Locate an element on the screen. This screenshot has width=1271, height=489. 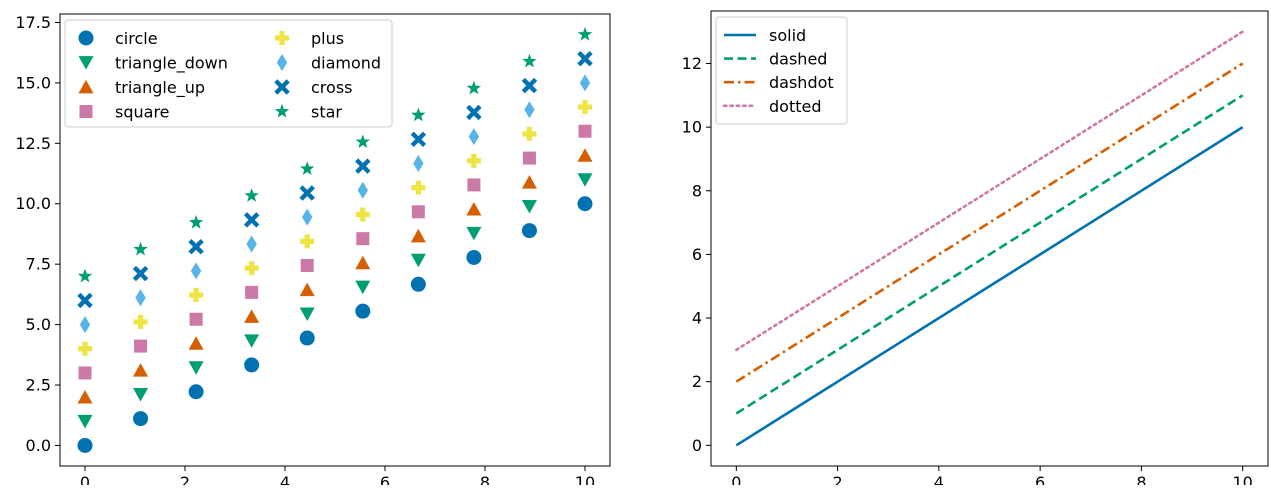
legend-label: star is located at coordinates (326, 112).